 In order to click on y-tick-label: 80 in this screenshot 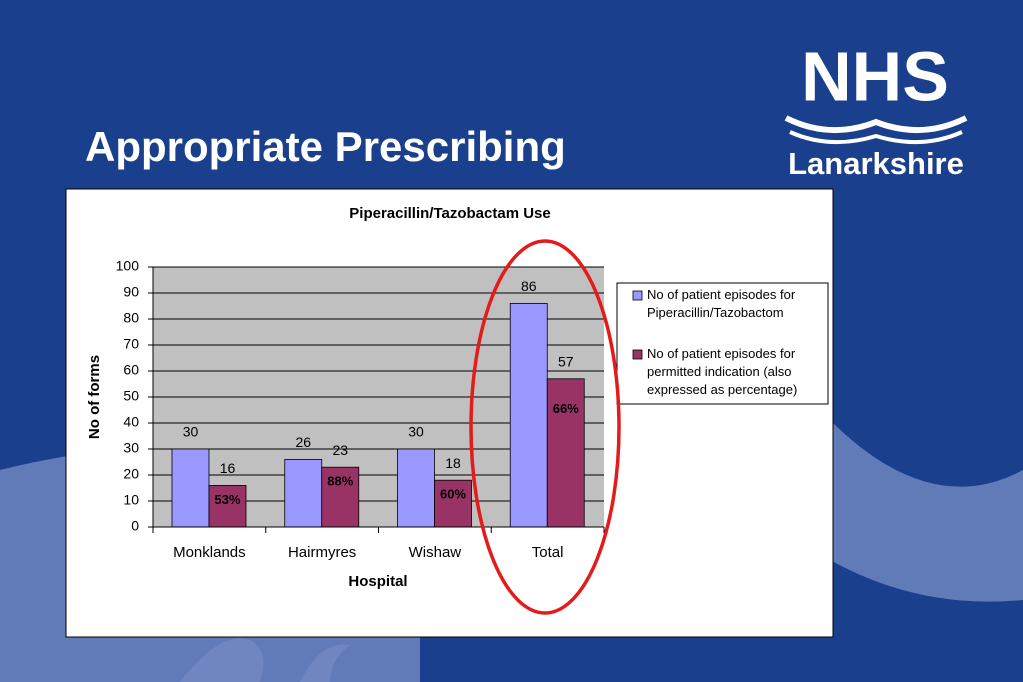, I will do `click(131, 318)`.